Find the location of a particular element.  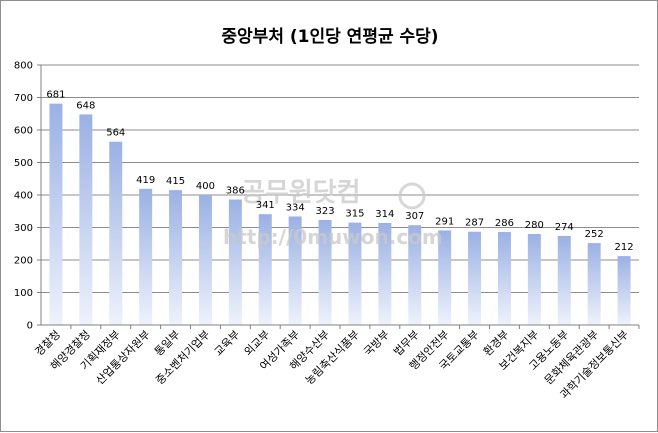

y-tick-label: 500 is located at coordinates (23, 163).